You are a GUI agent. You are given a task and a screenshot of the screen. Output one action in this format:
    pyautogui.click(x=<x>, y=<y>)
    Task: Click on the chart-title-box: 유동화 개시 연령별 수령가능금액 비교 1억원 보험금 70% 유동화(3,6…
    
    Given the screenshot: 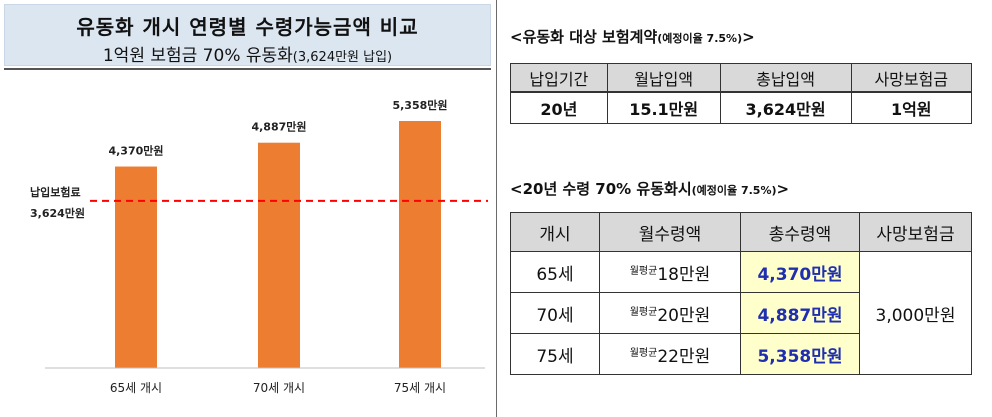 What is the action you would take?
    pyautogui.click(x=247, y=35)
    